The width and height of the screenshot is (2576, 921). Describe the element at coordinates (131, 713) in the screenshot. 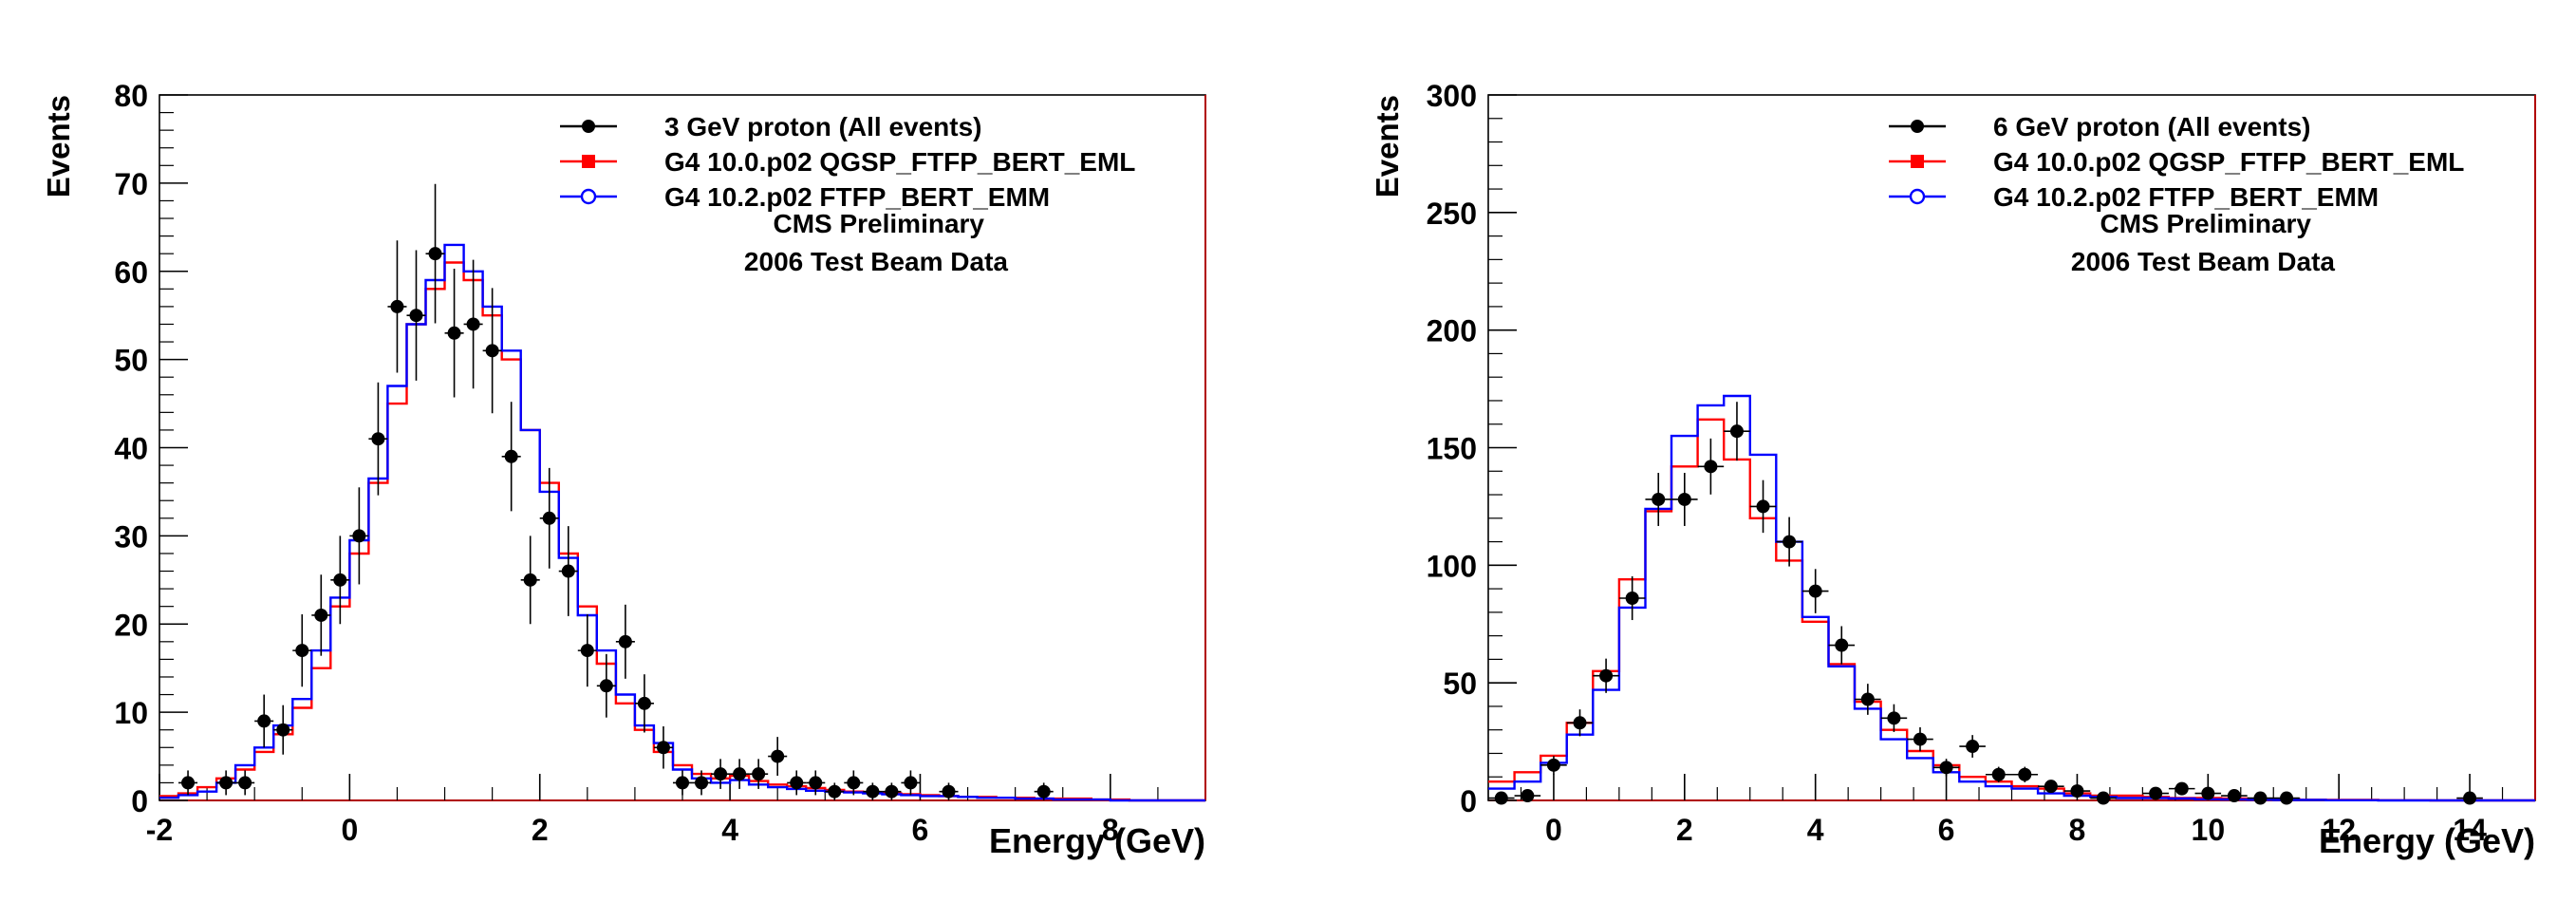

I see `y-tick-label: 10` at that location.